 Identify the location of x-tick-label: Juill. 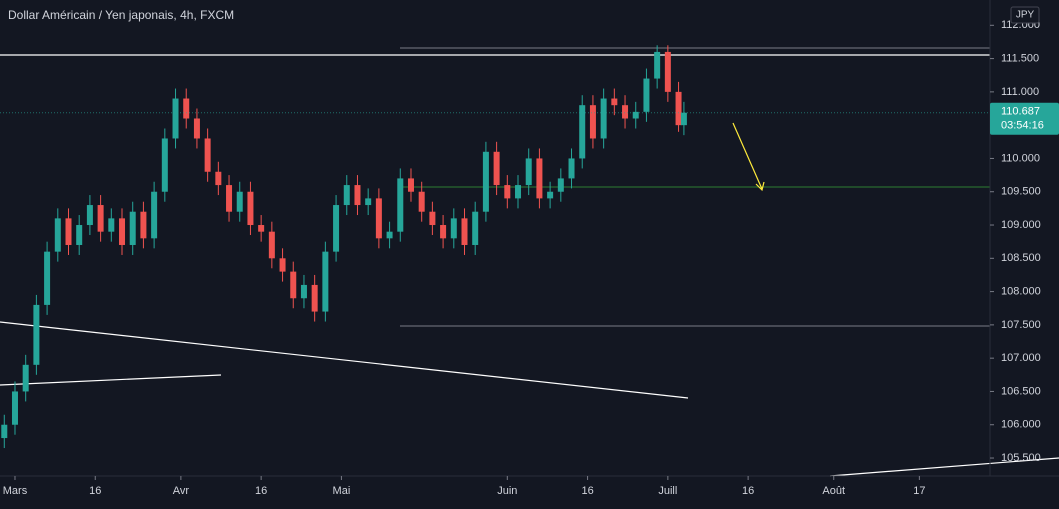
(667, 491).